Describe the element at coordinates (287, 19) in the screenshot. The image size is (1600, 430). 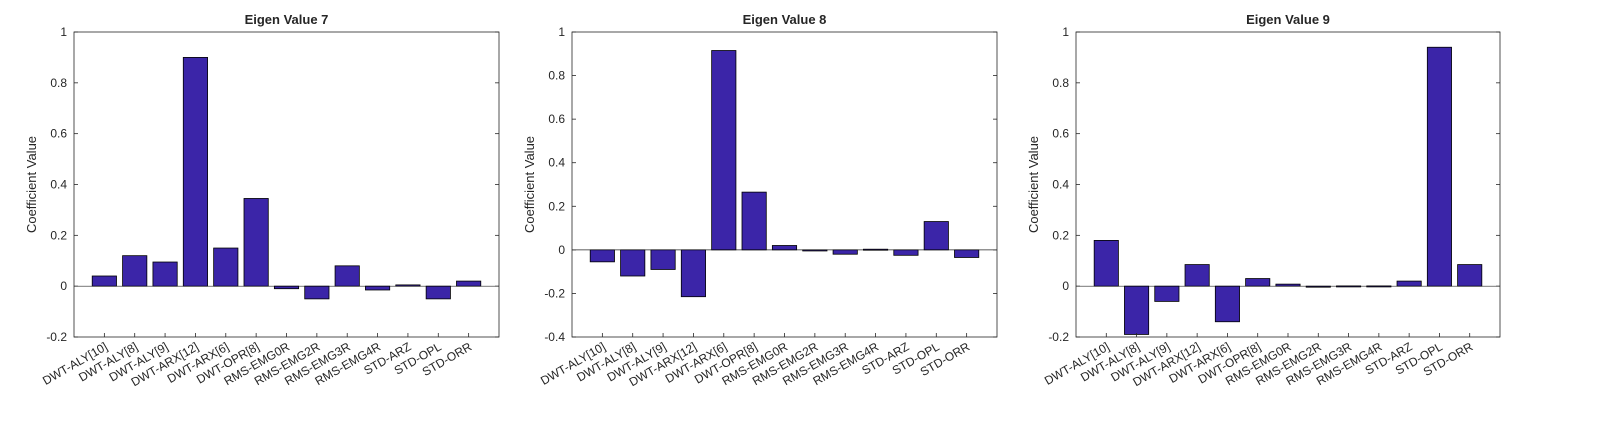
I see `chart-title: Eigen Value 7` at that location.